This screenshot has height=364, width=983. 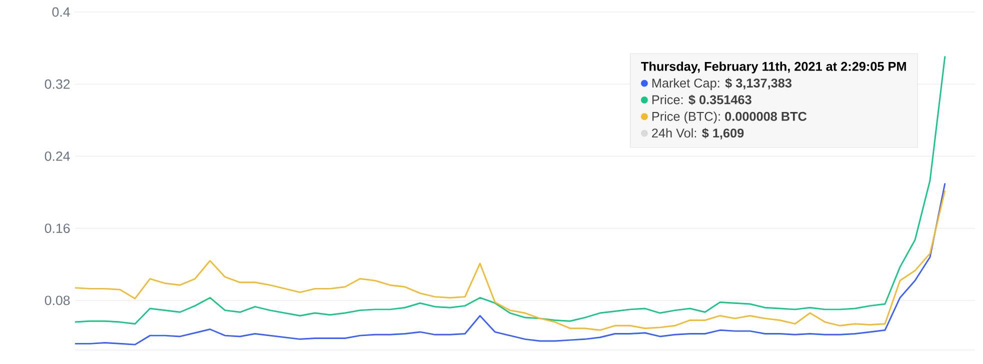 I want to click on y-tick-label: 0.32, so click(x=57, y=84).